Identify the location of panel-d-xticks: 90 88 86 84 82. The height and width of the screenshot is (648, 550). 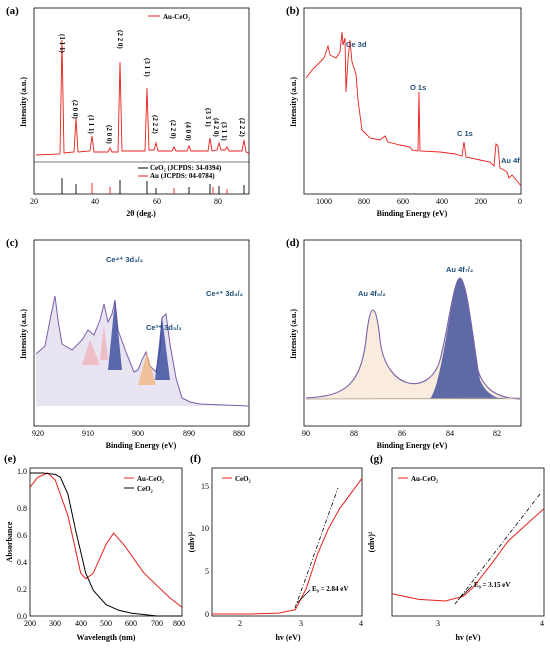
(401, 433).